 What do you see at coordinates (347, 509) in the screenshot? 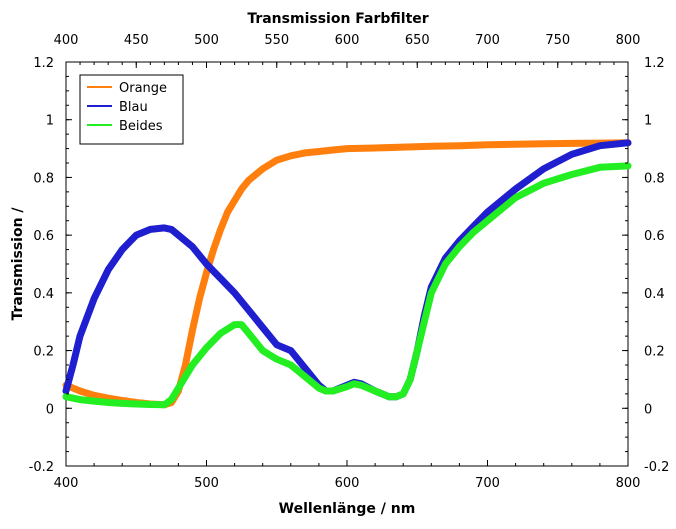
I see `x-axis-title: Wellenlänge / nm` at bounding box center [347, 509].